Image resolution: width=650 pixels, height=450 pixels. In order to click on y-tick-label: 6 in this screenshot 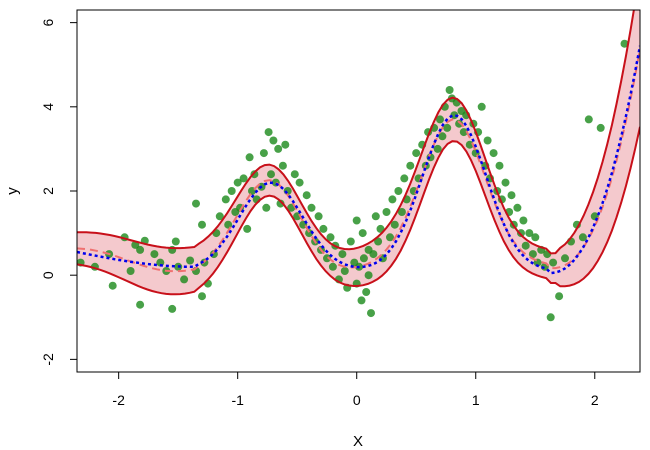, I will do `click(48, 23)`.